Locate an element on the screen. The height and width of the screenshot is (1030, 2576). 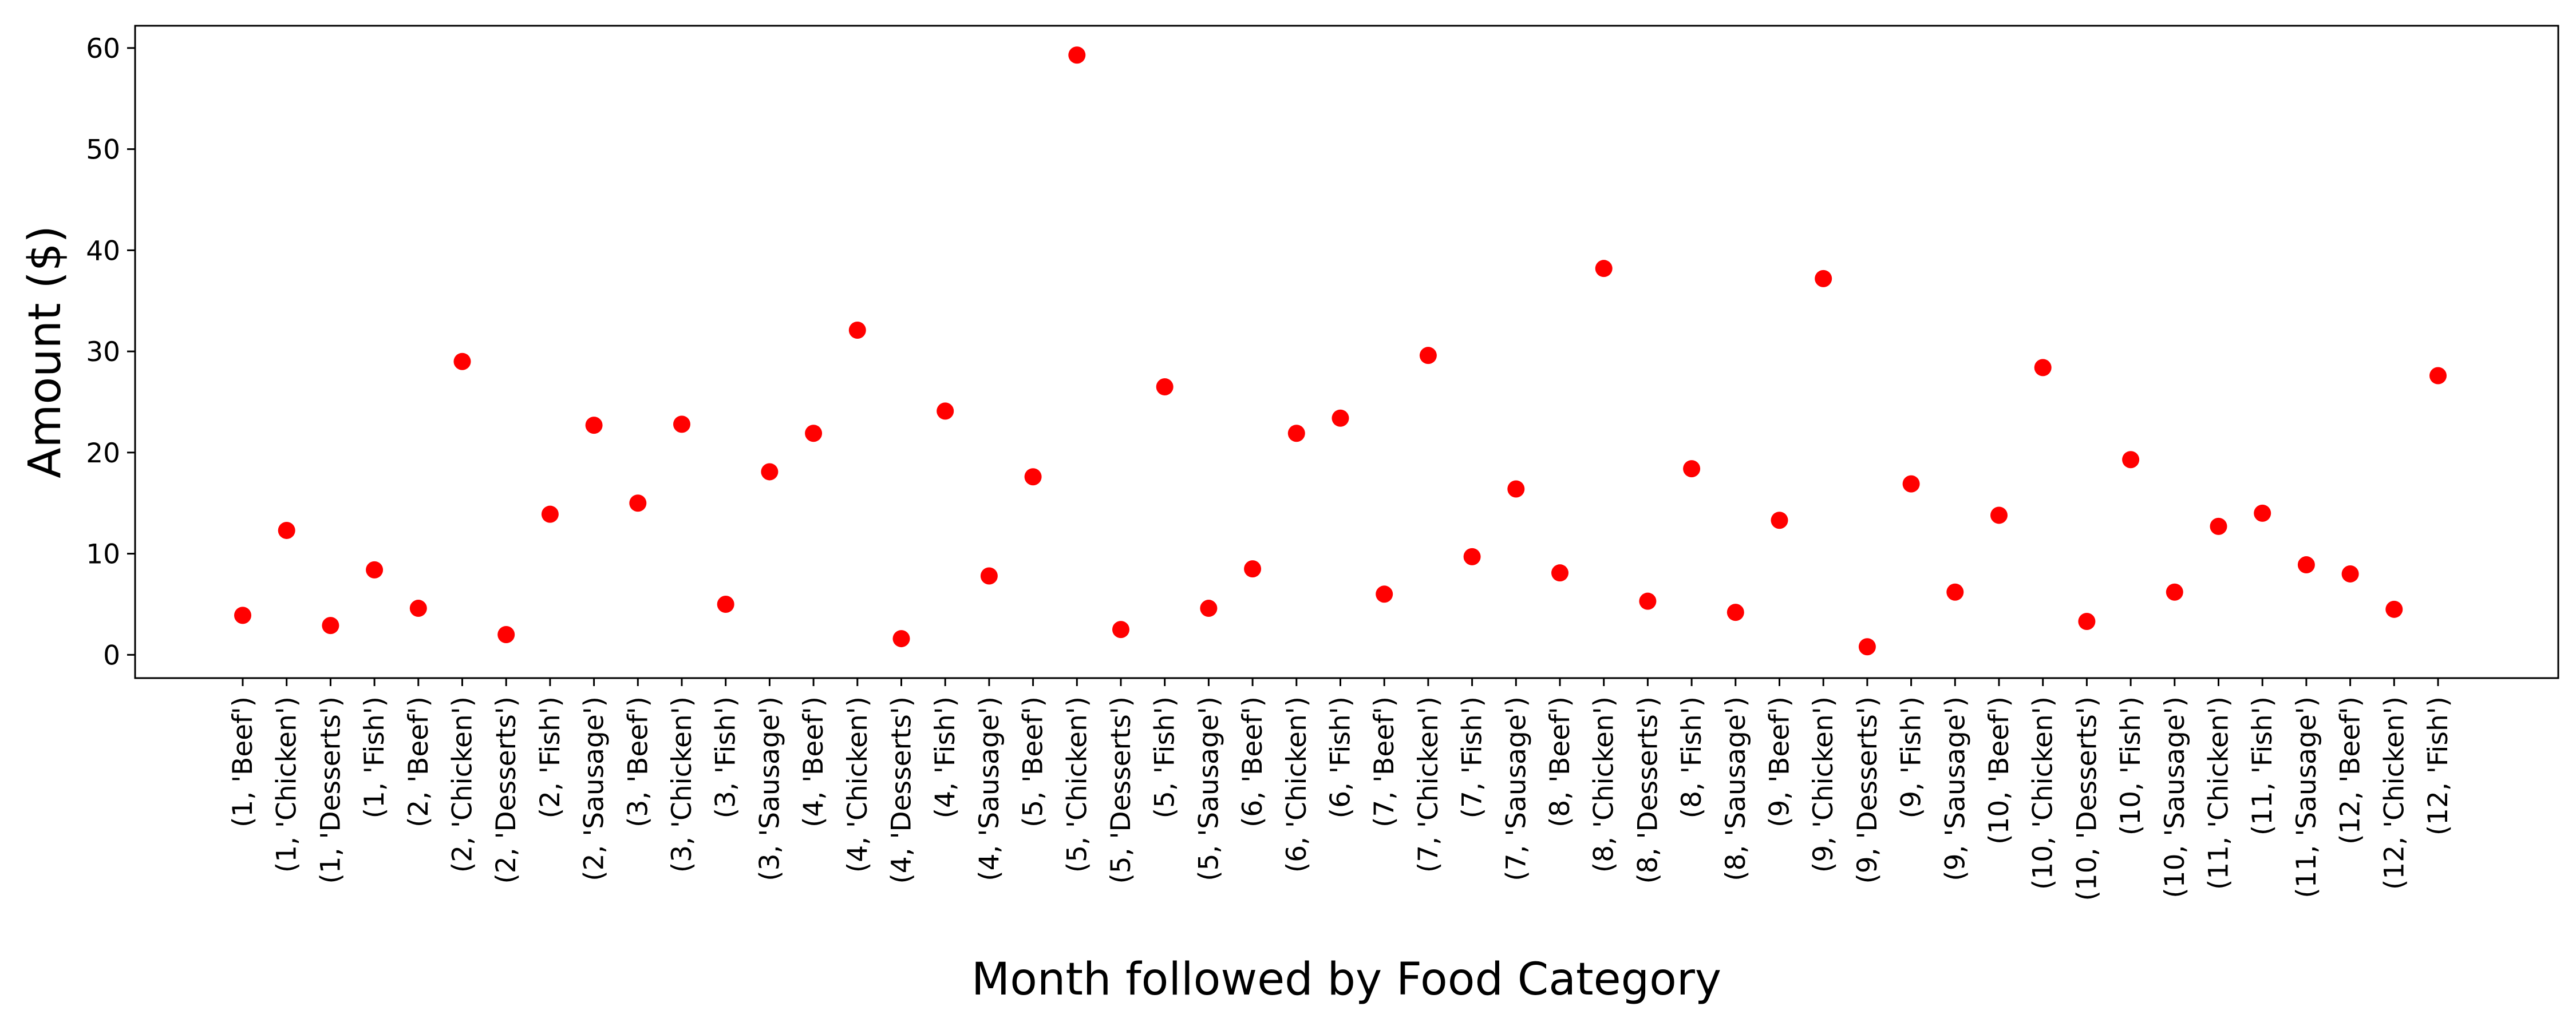
x-tick-label: (9, 'Sausage') is located at coordinates (1955, 788).